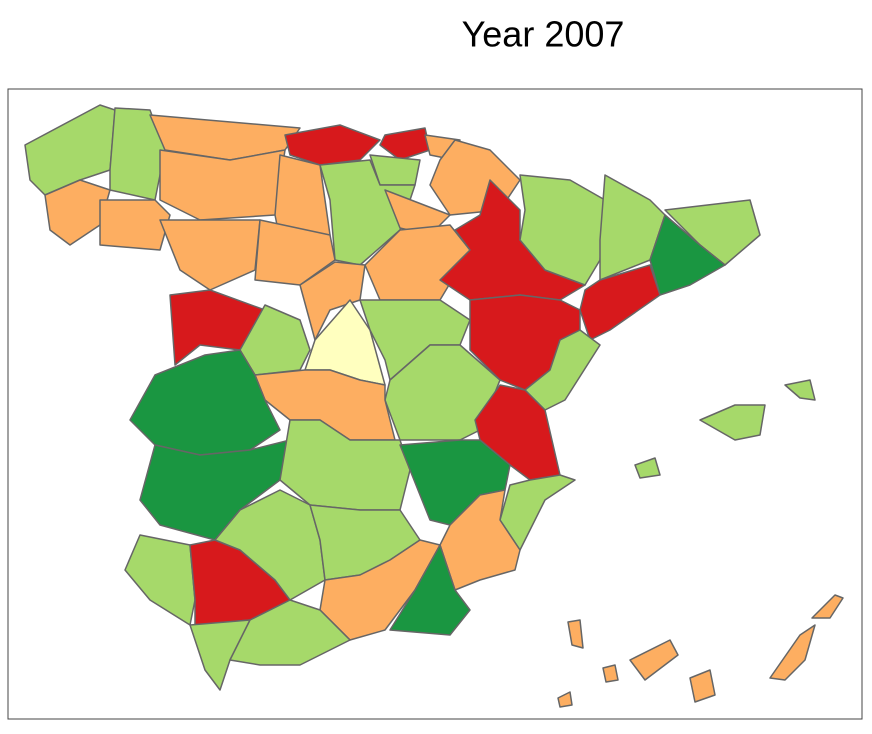 The height and width of the screenshot is (734, 872). I want to click on map-title: Year 2007, so click(543, 34).